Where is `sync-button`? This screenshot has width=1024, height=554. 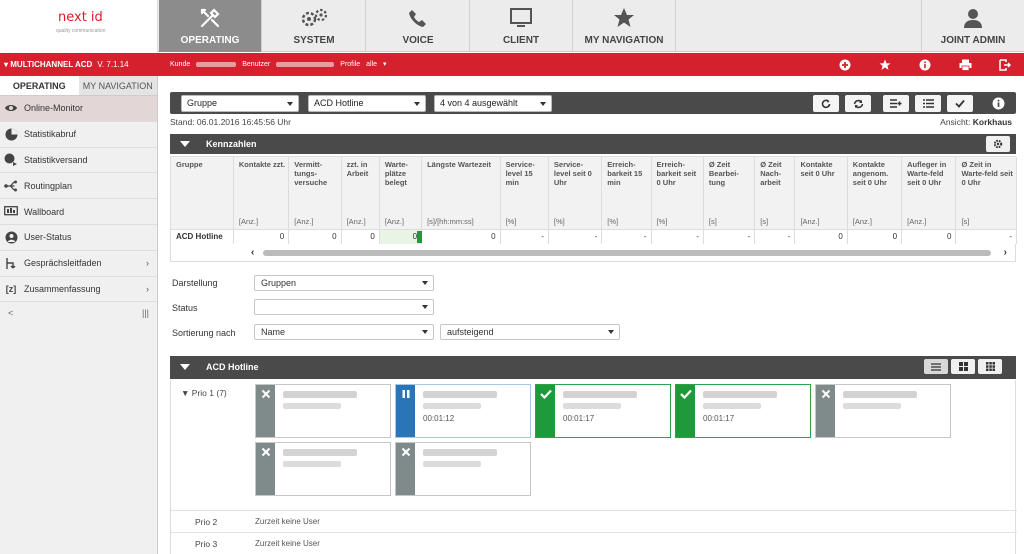 sync-button is located at coordinates (858, 103).